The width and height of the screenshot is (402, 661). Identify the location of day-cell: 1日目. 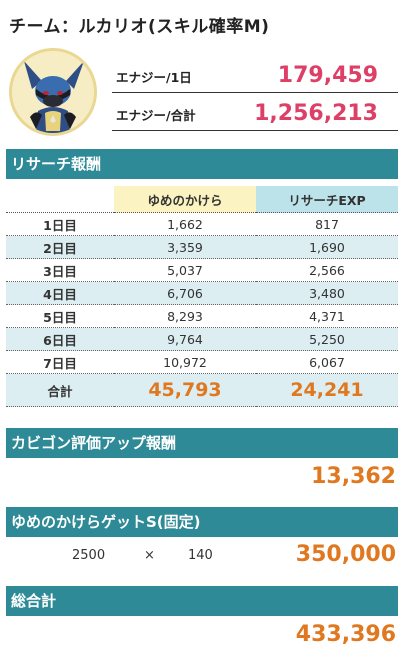
(60, 224).